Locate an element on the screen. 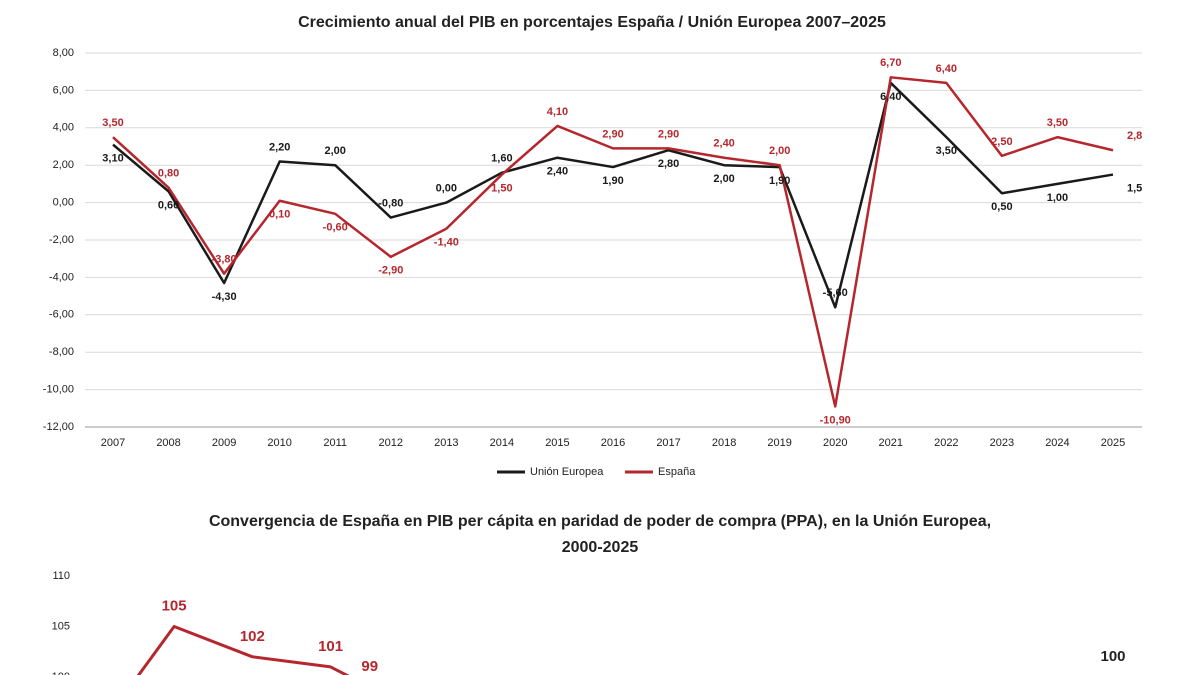  chart-title: 2000-2025 is located at coordinates (600, 547).